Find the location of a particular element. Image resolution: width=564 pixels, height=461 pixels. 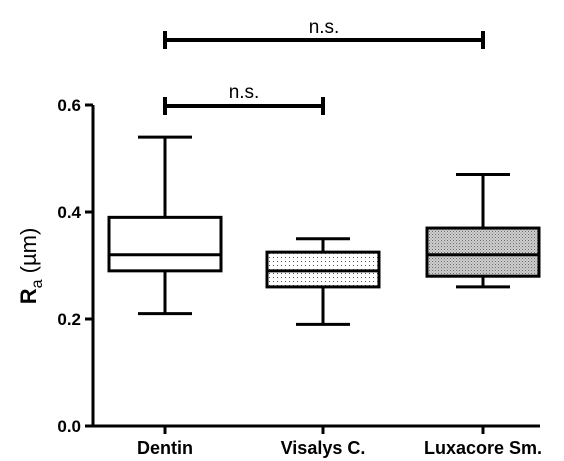

box-dentin is located at coordinates (165, 225).